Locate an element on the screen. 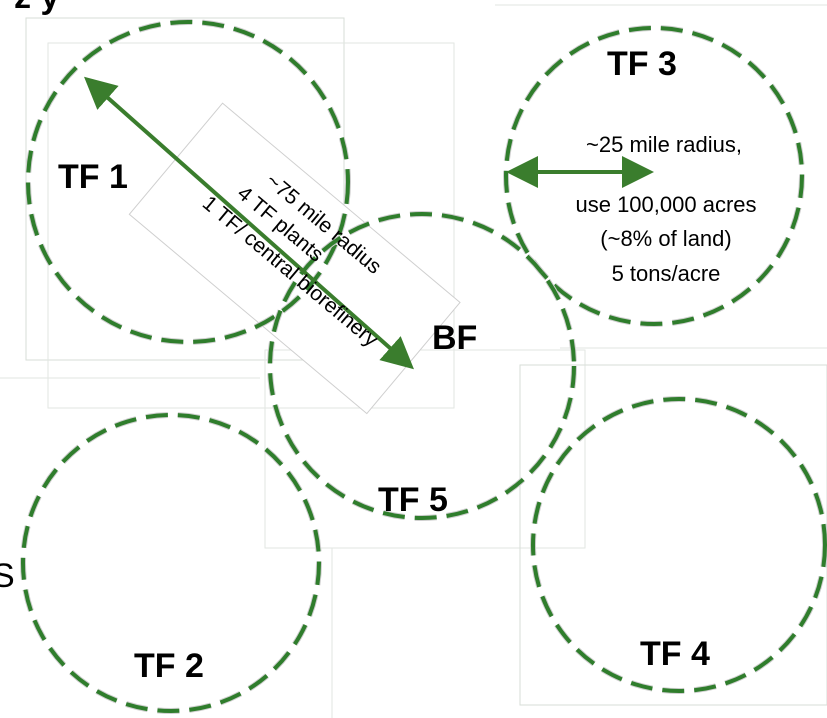 The image size is (827, 718). small-note-line4: 5 tons/acre is located at coordinates (666, 273).